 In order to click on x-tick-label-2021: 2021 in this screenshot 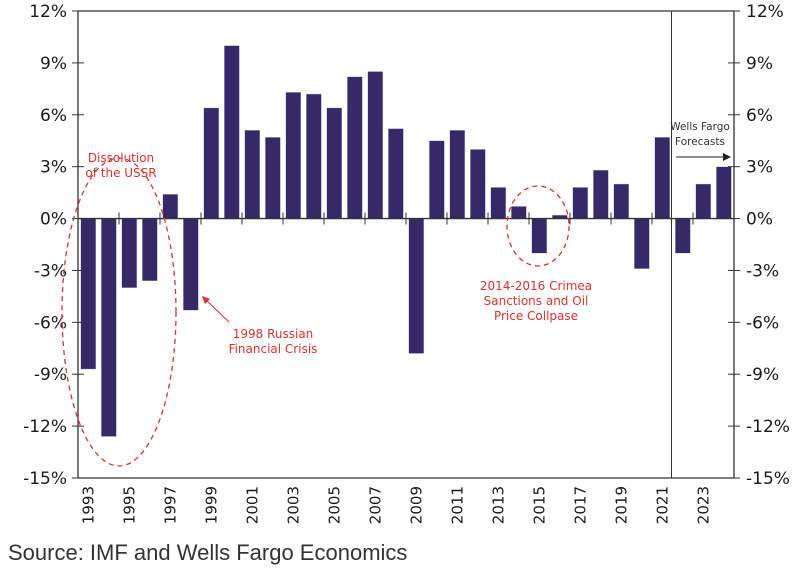, I will do `click(662, 505)`.